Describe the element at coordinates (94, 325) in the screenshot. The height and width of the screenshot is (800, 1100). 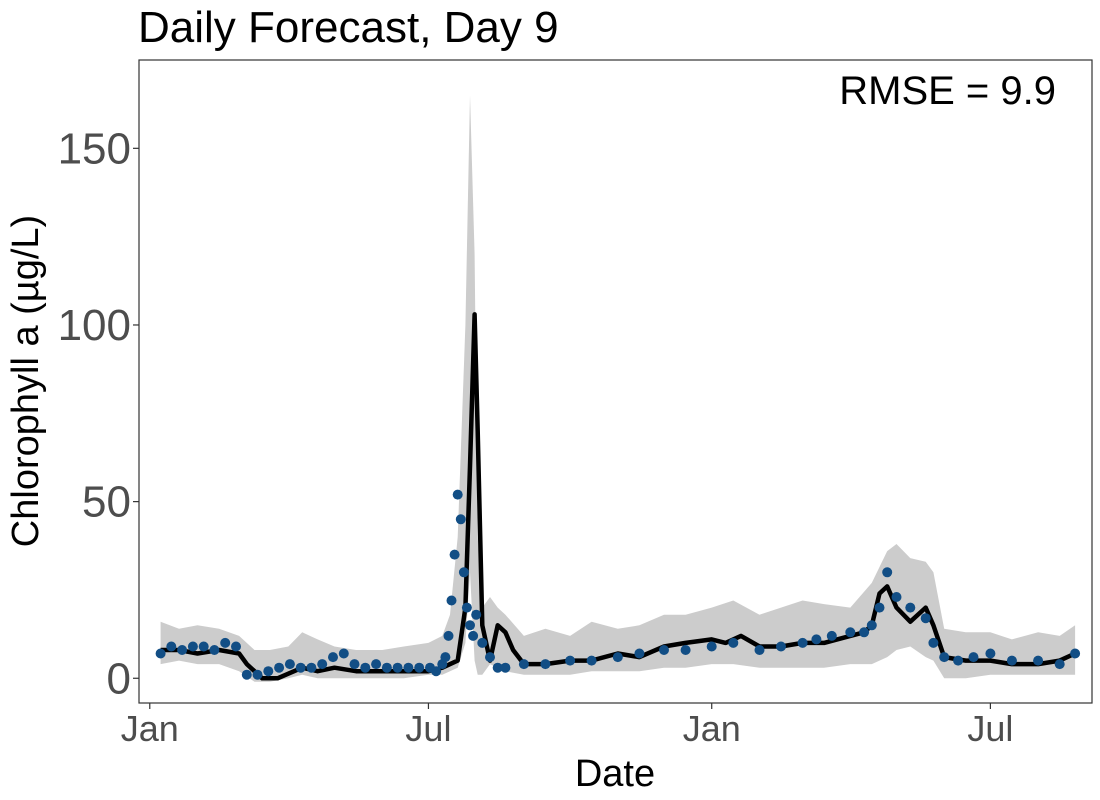
I see `y-tick-label: 100` at that location.